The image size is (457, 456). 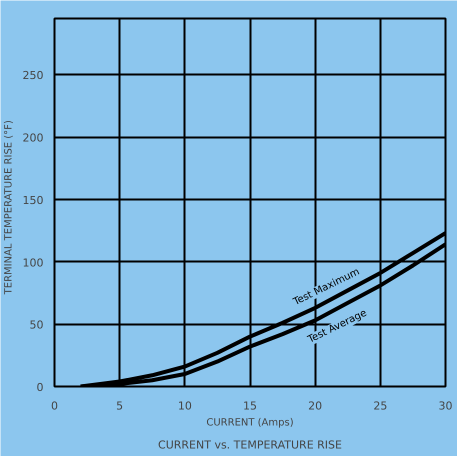 I want to click on y-tick-label: 0, so click(x=40, y=387).